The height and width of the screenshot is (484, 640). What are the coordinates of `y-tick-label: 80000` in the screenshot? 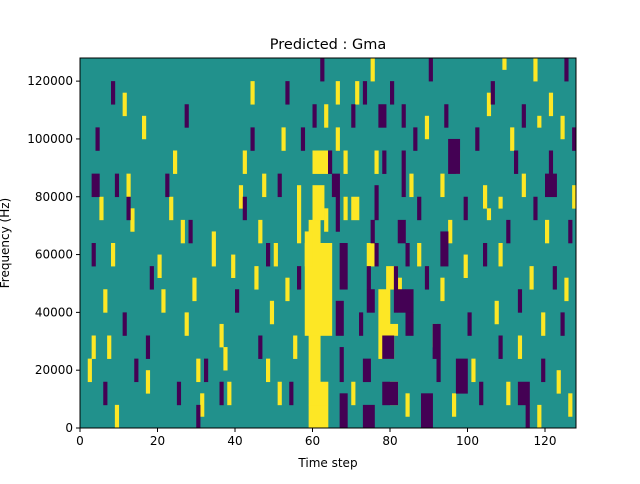 It's located at (54, 197).